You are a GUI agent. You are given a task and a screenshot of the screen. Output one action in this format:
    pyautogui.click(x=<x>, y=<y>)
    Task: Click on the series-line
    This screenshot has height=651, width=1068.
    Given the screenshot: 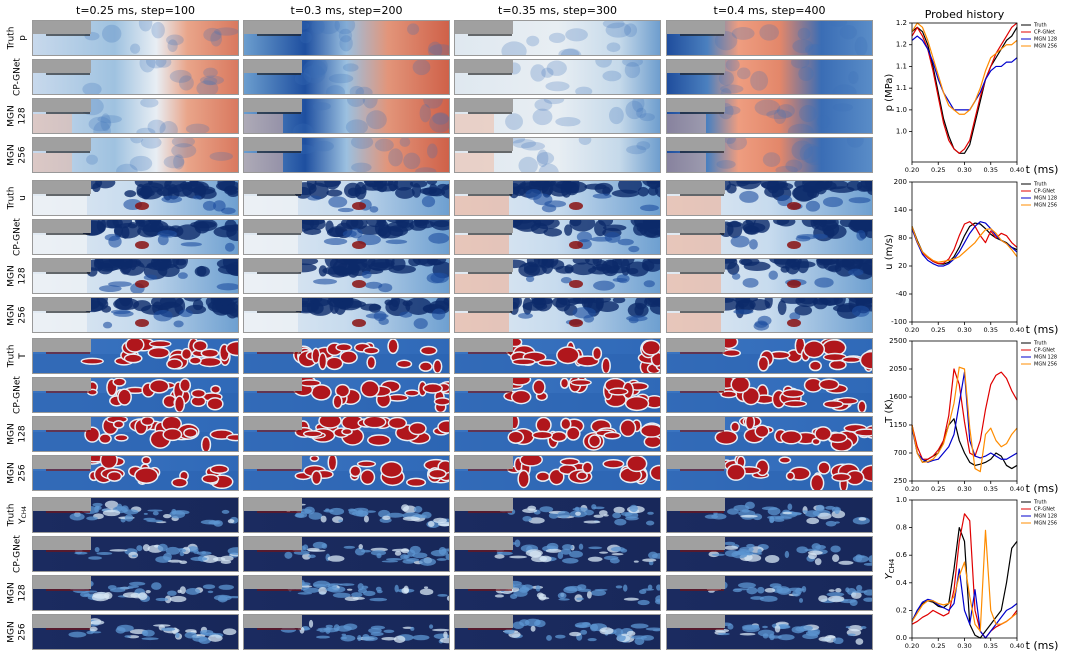 What is the action you would take?
    pyautogui.click(x=964, y=576)
    